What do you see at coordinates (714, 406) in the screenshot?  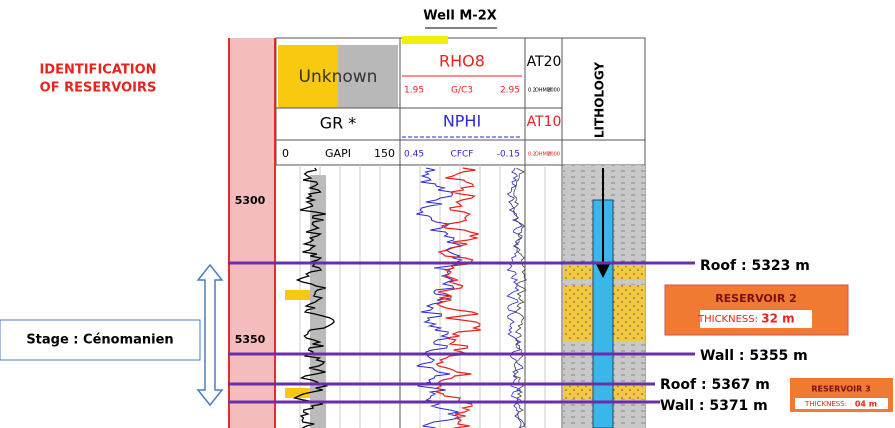 I see `marker-label: Wall : 5371 m` at bounding box center [714, 406].